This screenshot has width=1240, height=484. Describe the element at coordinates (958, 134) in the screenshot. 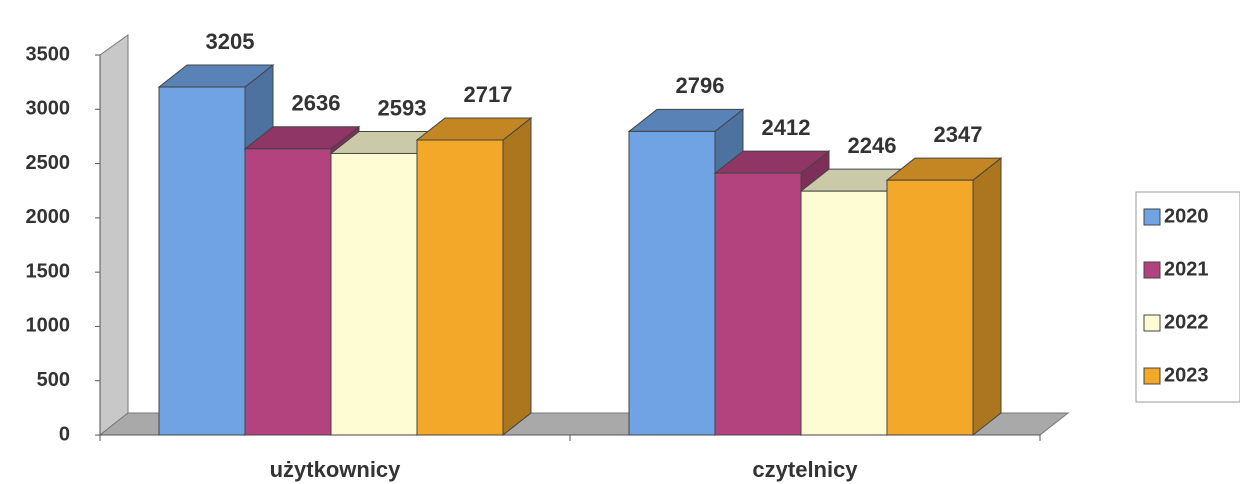

I see `data-label: 2347` at that location.